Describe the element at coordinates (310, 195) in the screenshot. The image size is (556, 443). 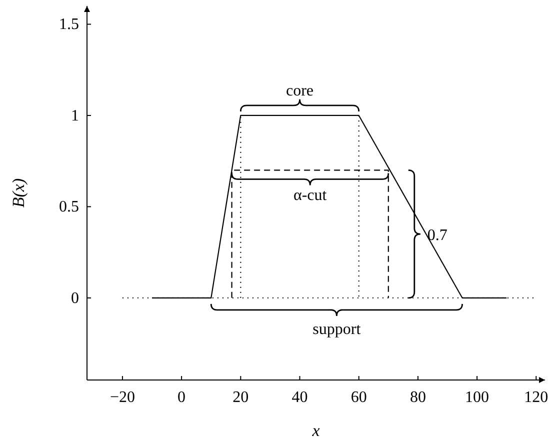
I see `annotation: α-cut` at that location.